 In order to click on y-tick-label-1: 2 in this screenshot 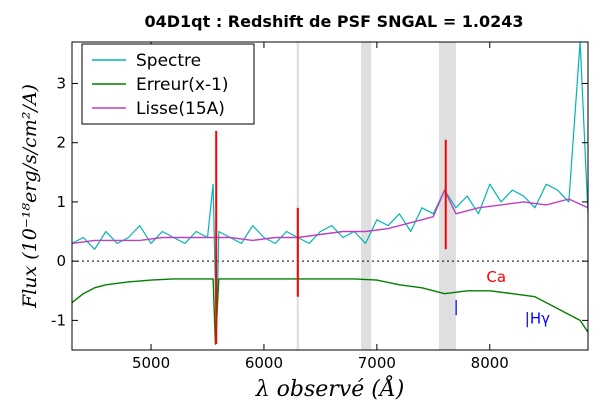, I will do `click(61, 143)`.